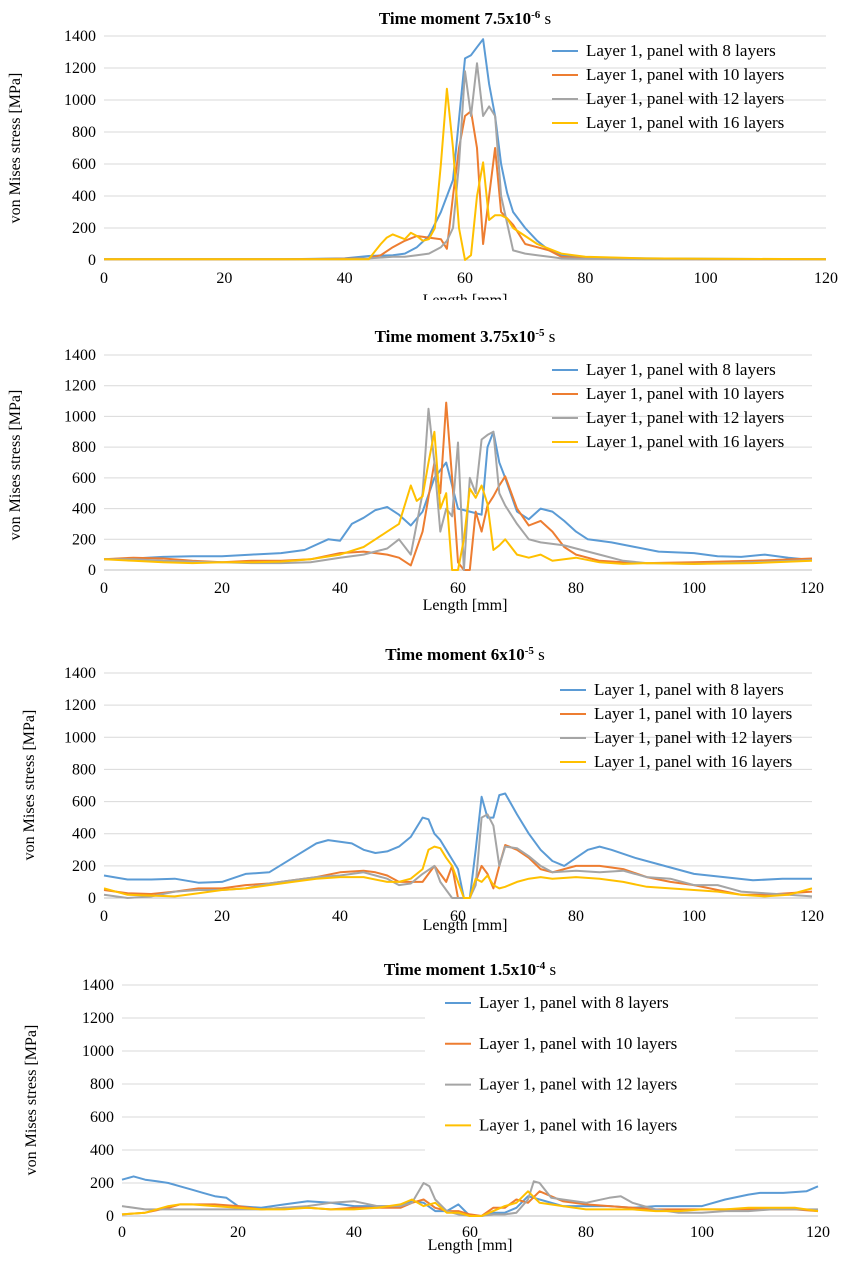  I want to click on chart-title: Time moment 3.75x10-5 s, so click(465, 336).